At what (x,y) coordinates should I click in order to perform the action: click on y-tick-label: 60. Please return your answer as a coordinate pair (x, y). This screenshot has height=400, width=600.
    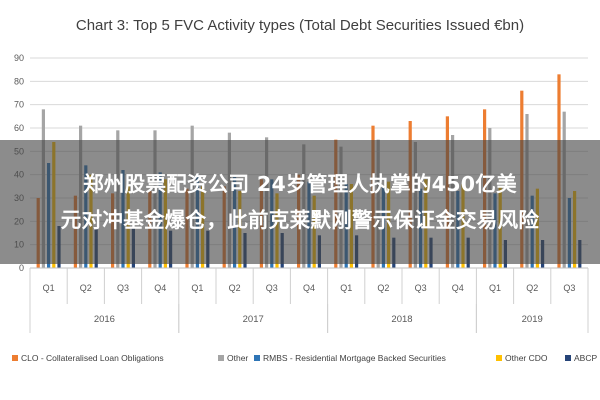
    Looking at the image, I should click on (19, 128).